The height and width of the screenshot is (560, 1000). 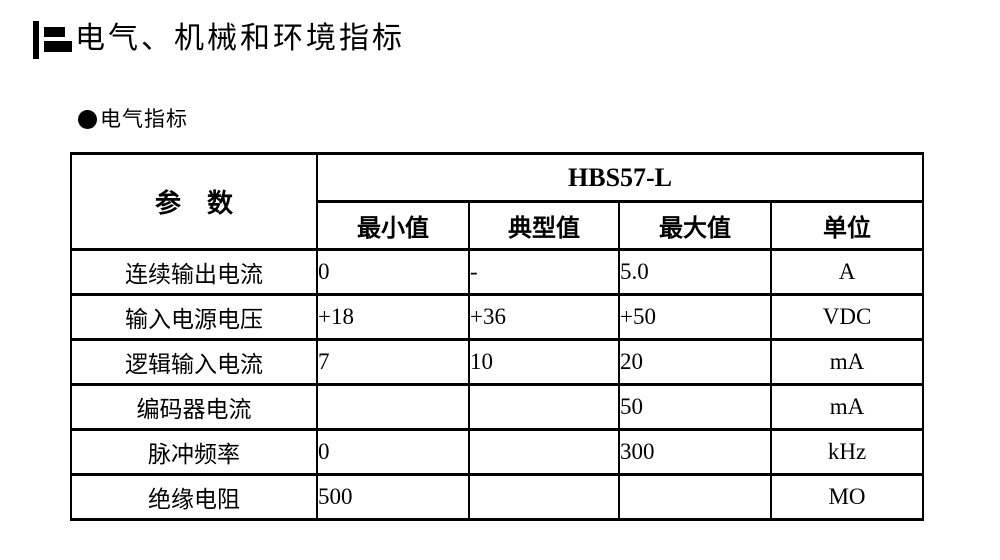 What do you see at coordinates (87, 119) in the screenshot?
I see `bullet-icon` at bounding box center [87, 119].